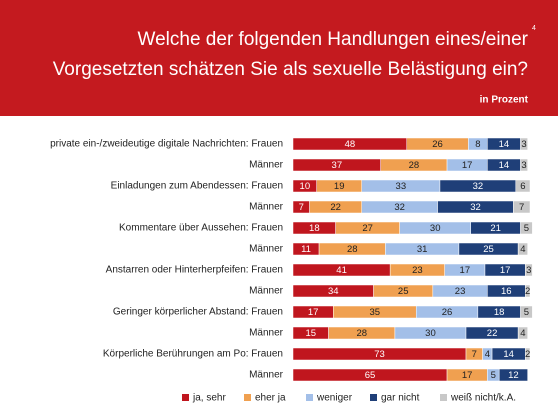 This screenshot has width=558, height=420. I want to click on footnote-mark: 4, so click(534, 28).